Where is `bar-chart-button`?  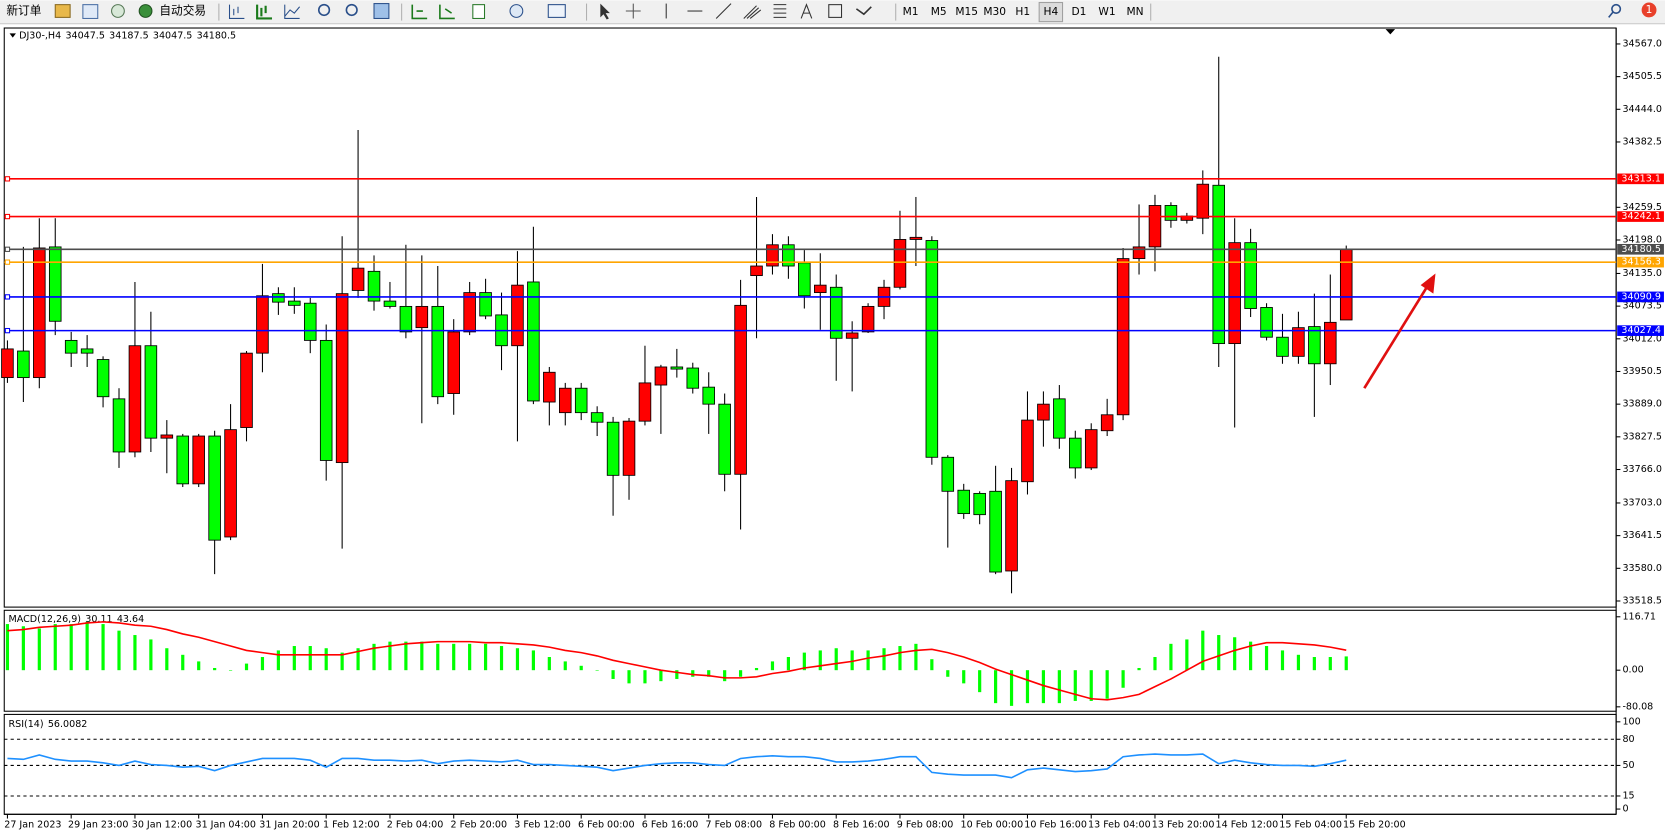 bar-chart-button is located at coordinates (236, 11).